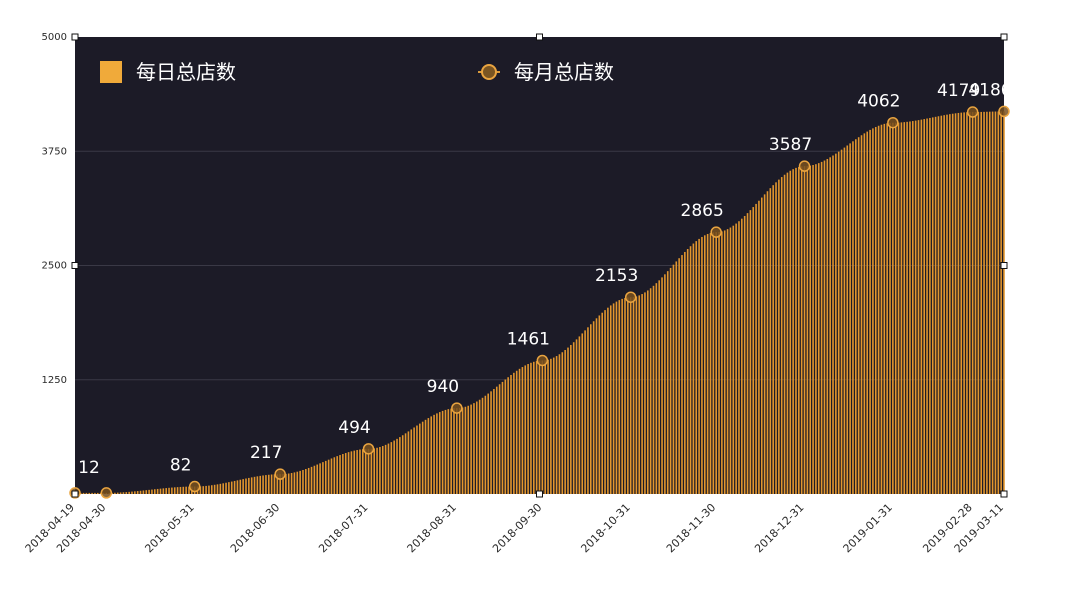 This screenshot has width=1080, height=610. I want to click on legend-monthly-marker, so click(489, 72).